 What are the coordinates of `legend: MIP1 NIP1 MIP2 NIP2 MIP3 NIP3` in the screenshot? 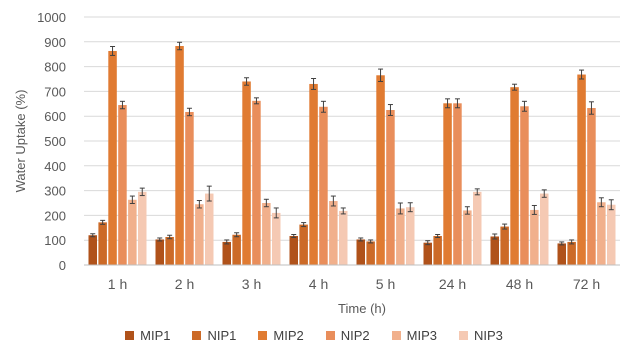 It's located at (314, 335).